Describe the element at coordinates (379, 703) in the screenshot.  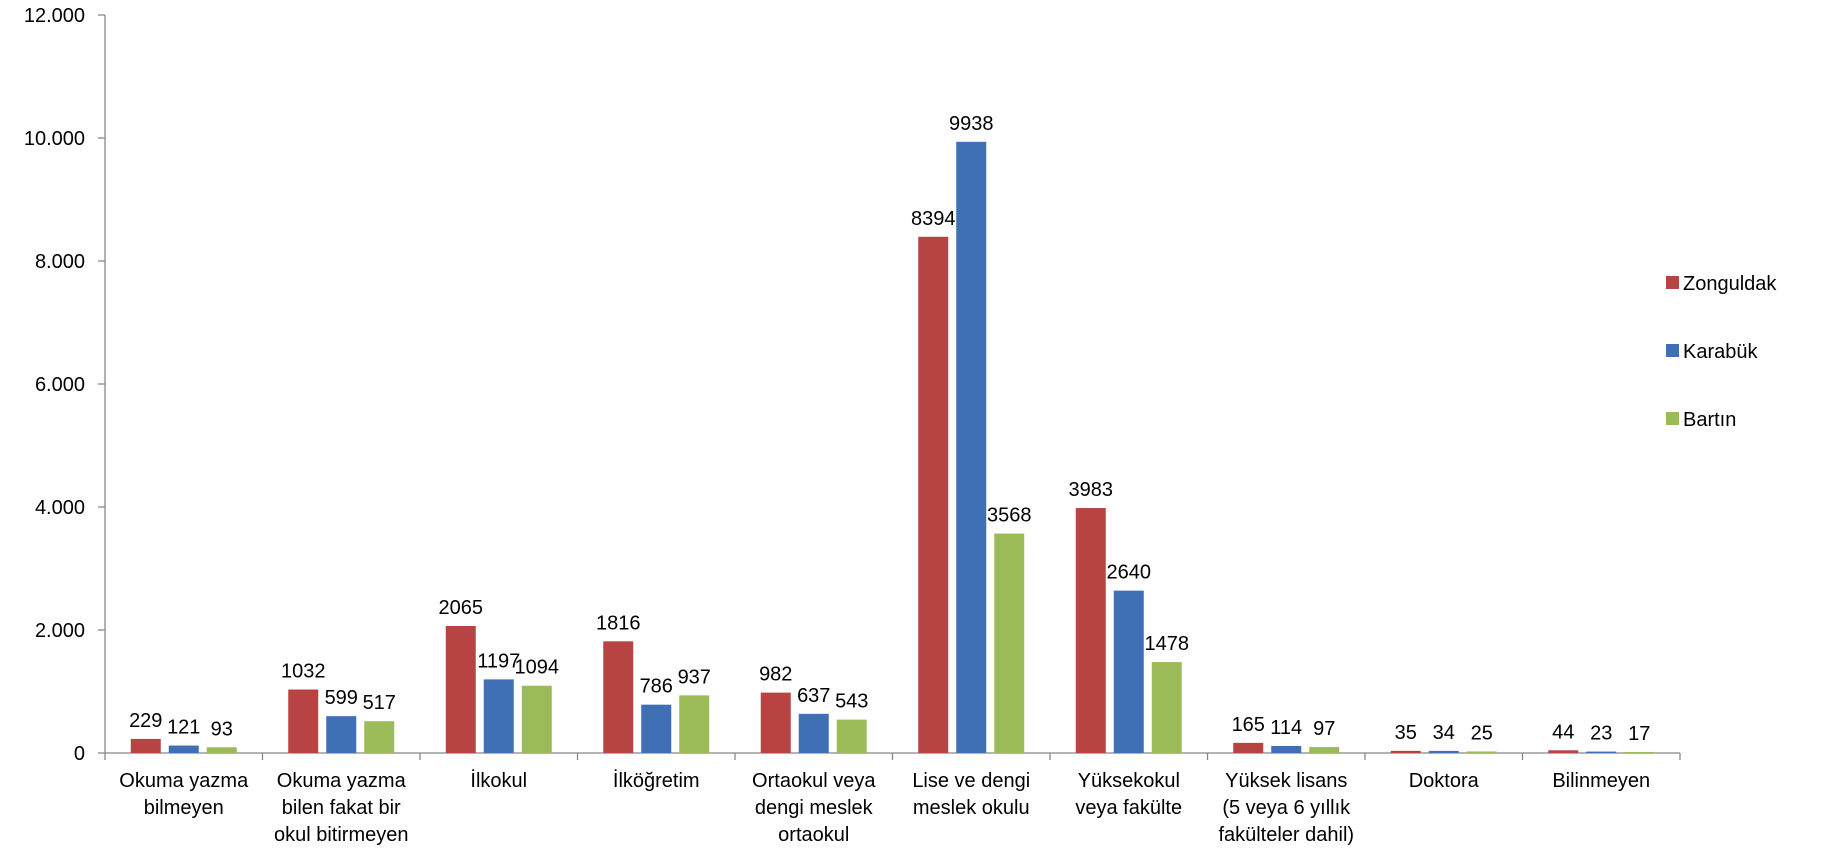
I see `data-label: 517` at that location.